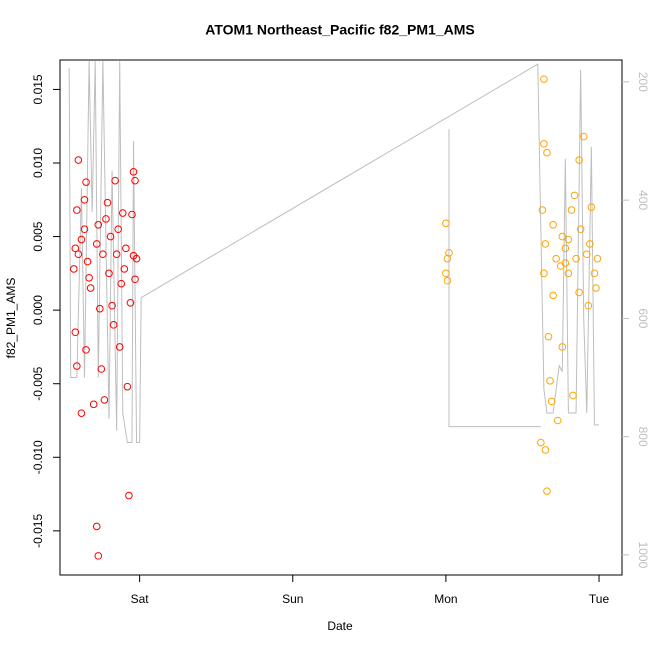  I want to click on x-tick-label: Sat, so click(140, 599).